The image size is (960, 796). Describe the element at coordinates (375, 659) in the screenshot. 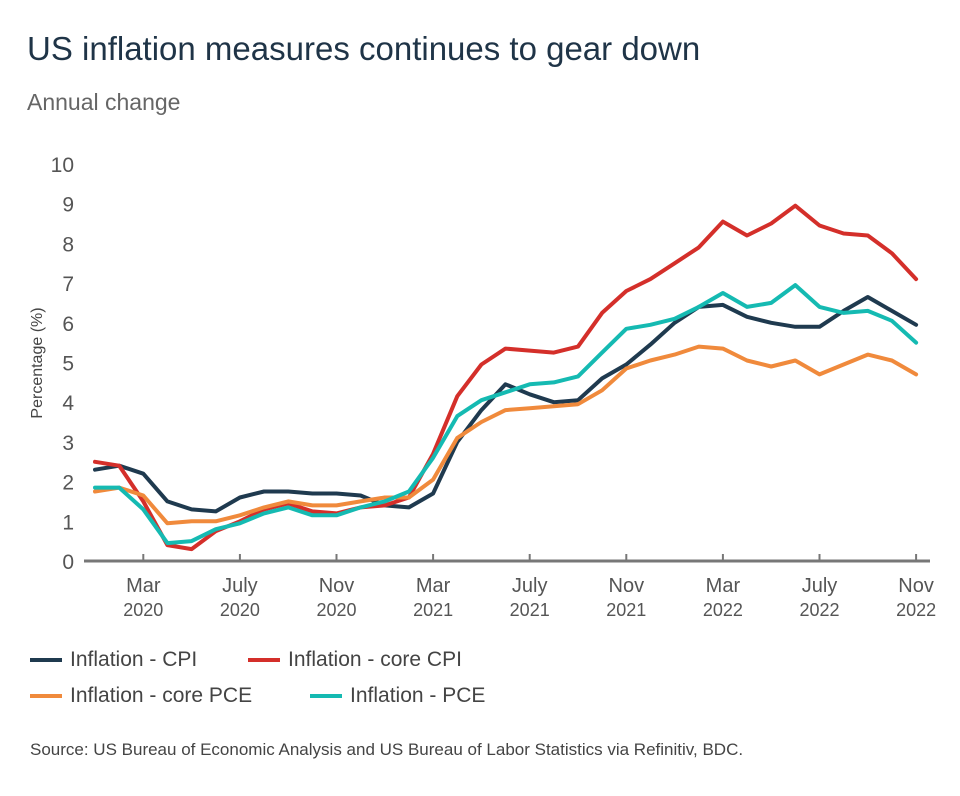

I see `legend-label: Inflation - core CPI` at that location.